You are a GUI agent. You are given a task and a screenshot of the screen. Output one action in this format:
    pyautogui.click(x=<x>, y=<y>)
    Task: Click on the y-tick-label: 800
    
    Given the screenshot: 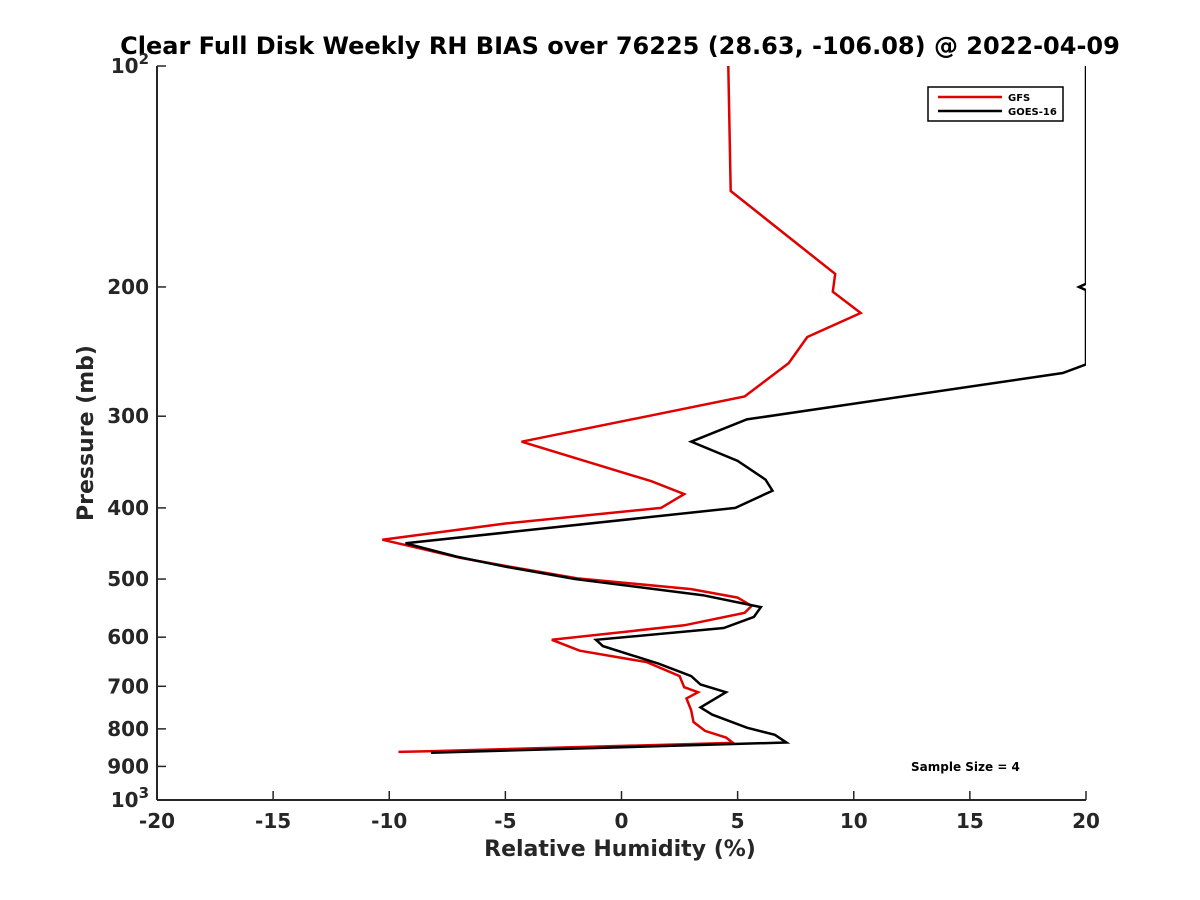 What is the action you would take?
    pyautogui.click(x=128, y=729)
    